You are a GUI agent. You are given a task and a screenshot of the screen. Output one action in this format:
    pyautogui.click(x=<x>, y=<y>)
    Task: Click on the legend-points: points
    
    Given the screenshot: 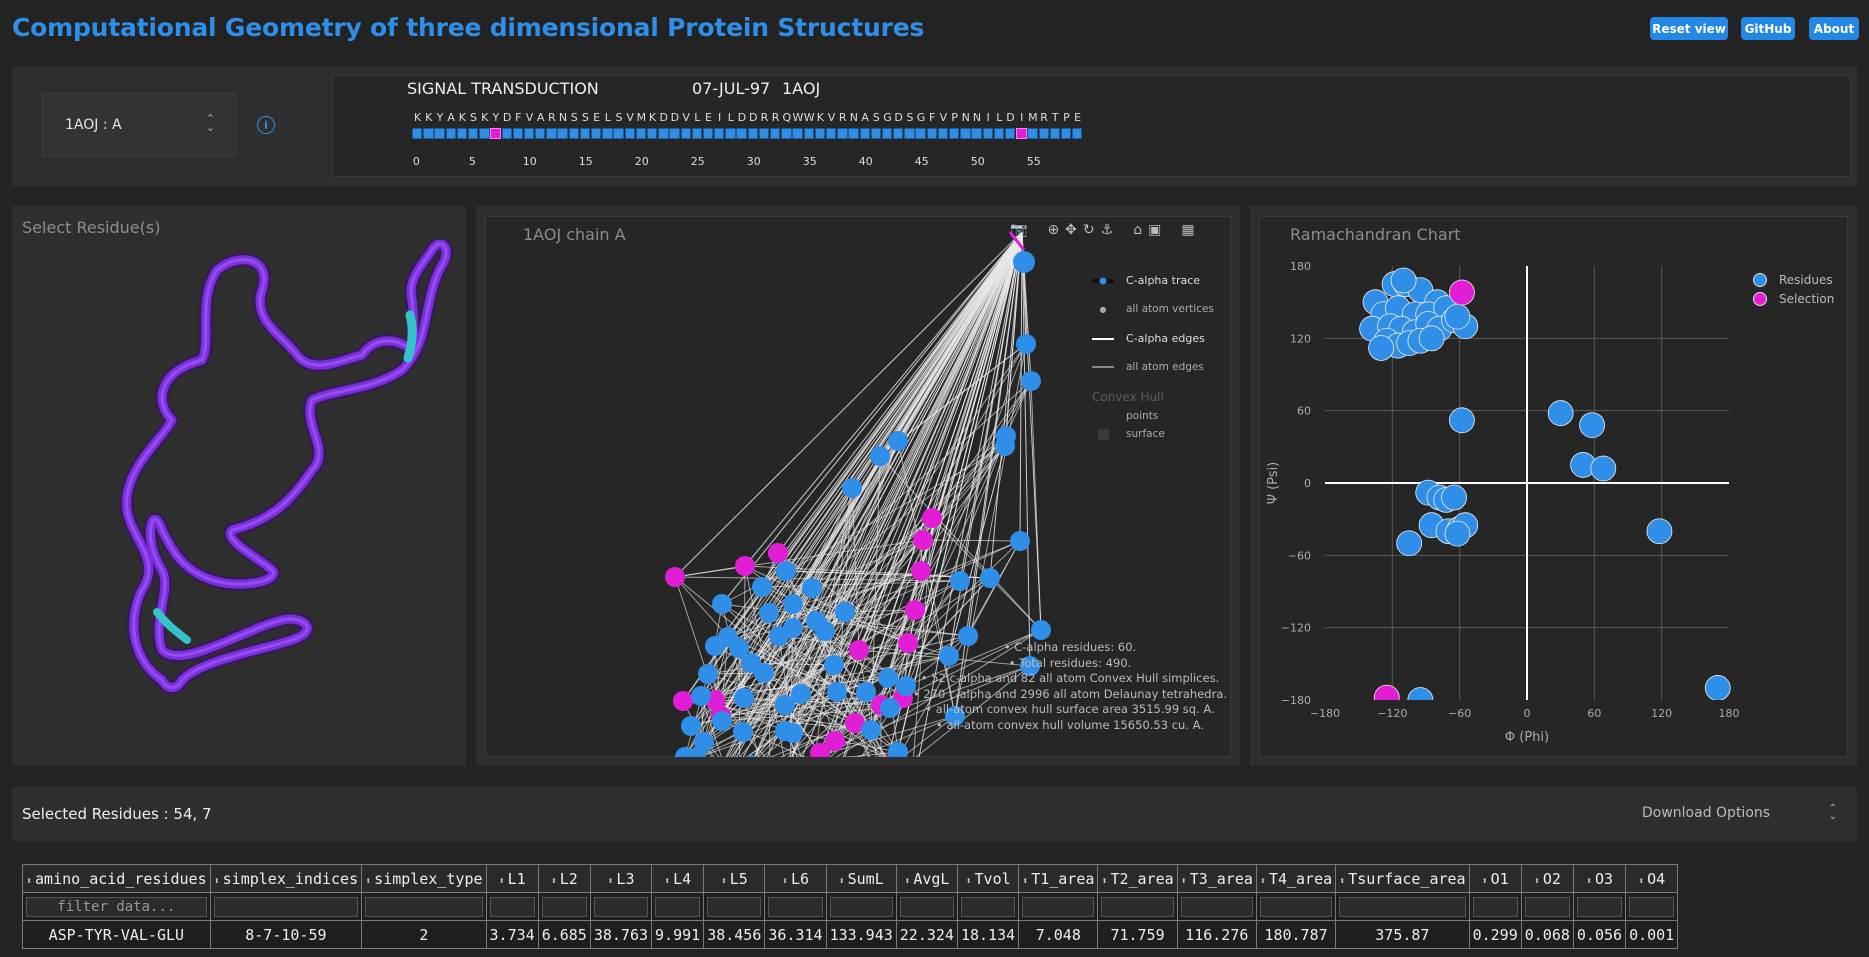 What is the action you would take?
    pyautogui.click(x=1125, y=416)
    